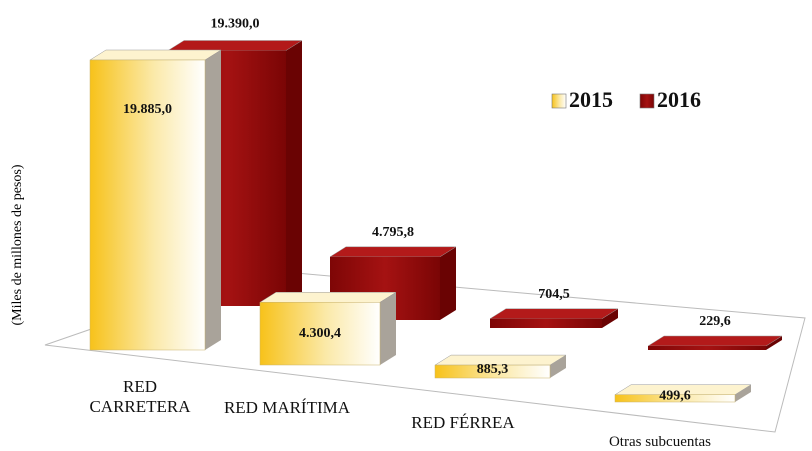  What do you see at coordinates (679, 99) in the screenshot?
I see `legend-label: 2016` at bounding box center [679, 99].